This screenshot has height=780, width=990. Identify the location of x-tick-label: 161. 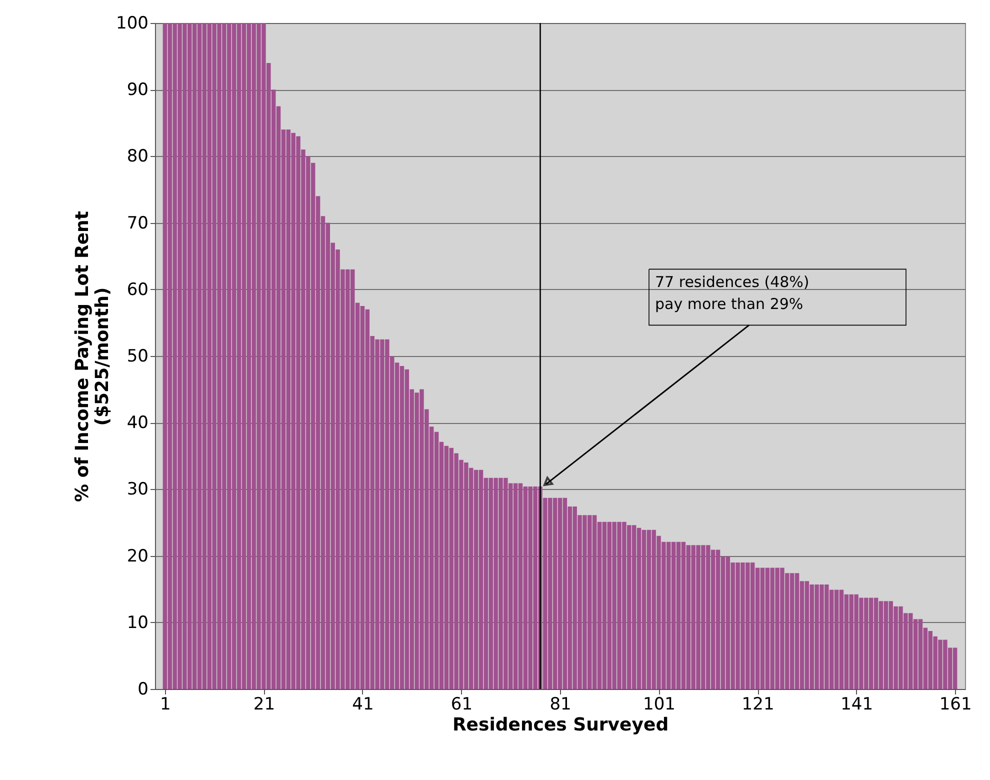
(955, 704).